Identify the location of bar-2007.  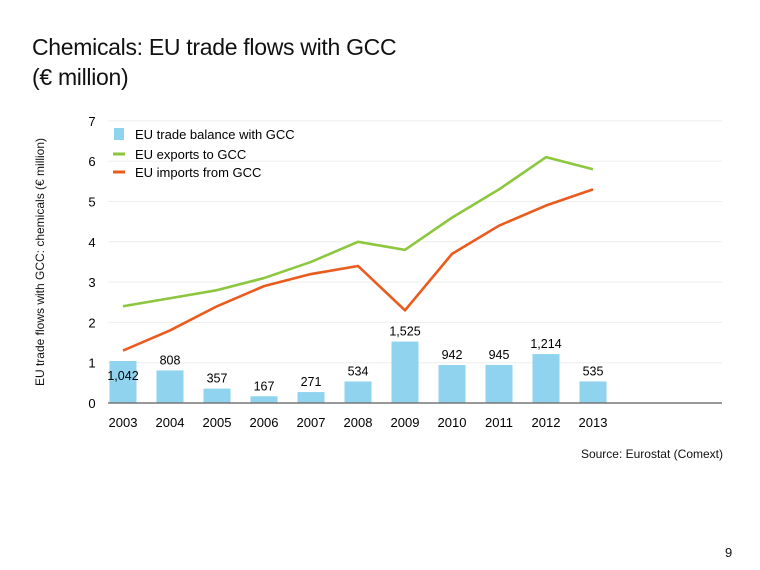
(311, 397).